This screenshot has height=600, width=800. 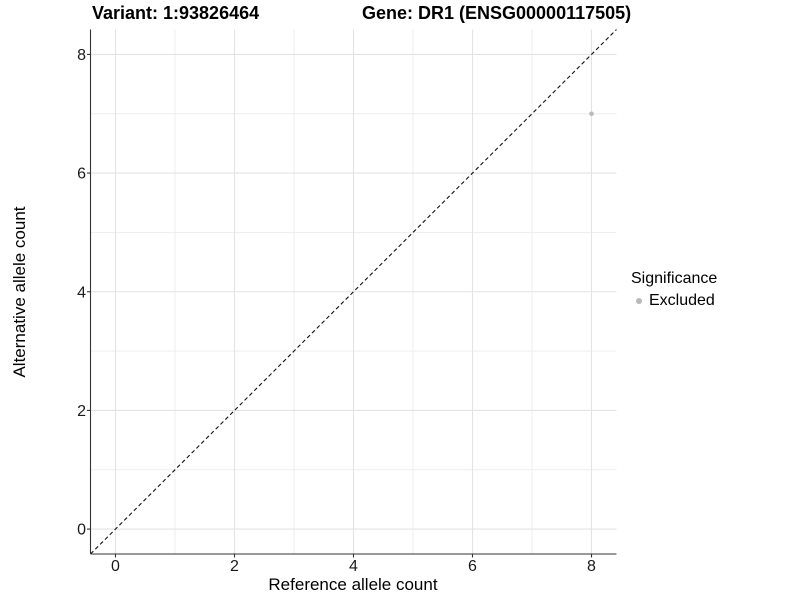 What do you see at coordinates (353, 566) in the screenshot?
I see `x-tick-label: 4` at bounding box center [353, 566].